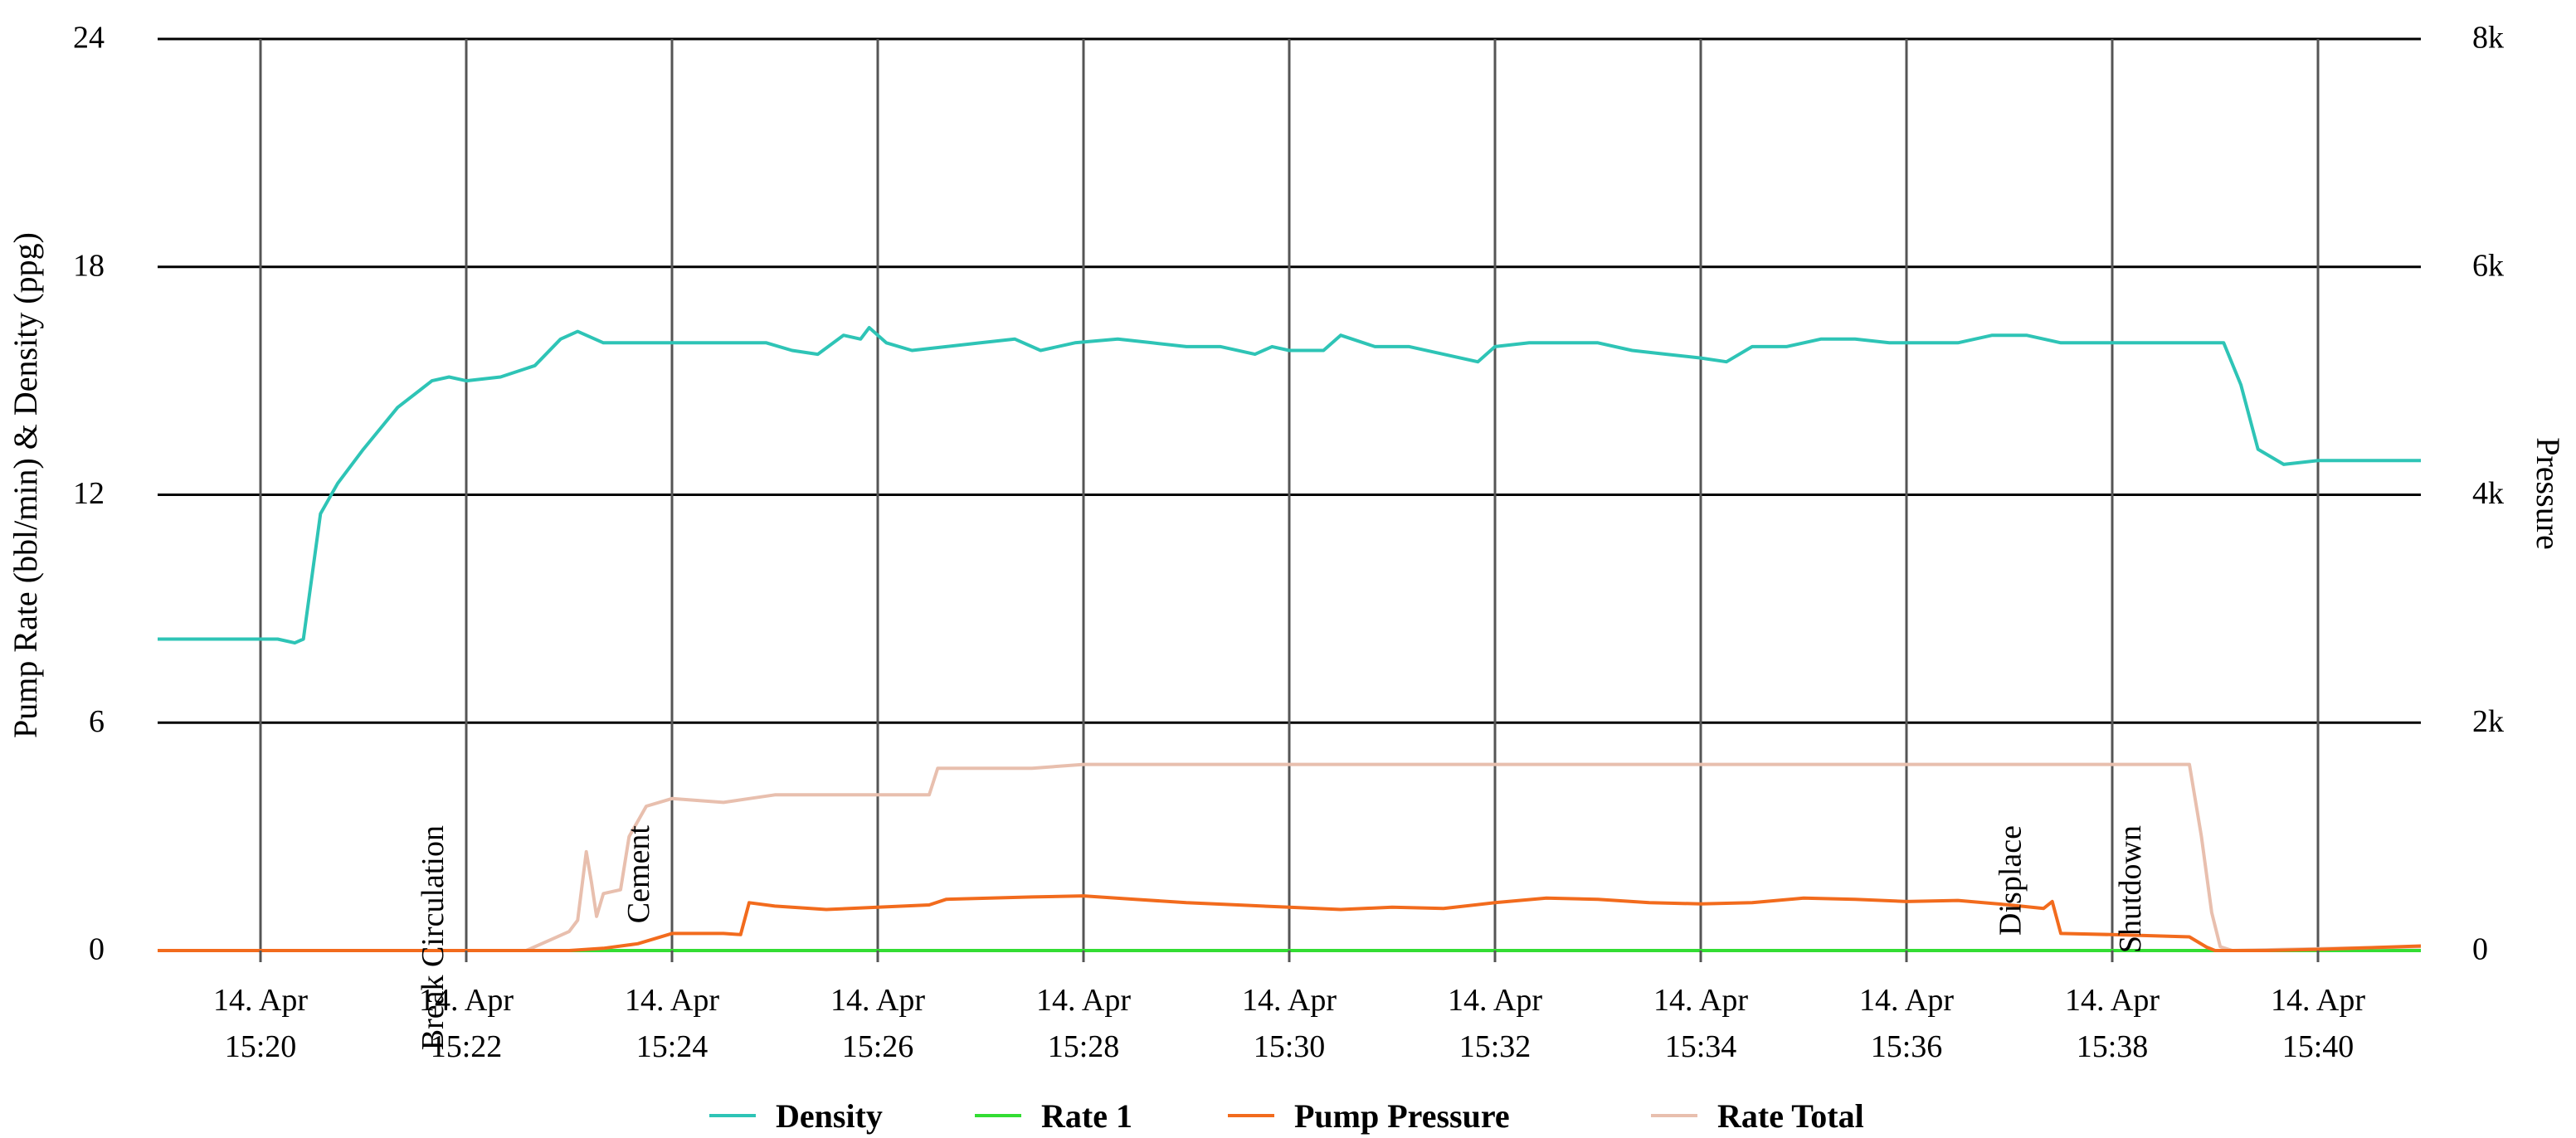 The height and width of the screenshot is (1138, 2576). Describe the element at coordinates (1290, 1046) in the screenshot. I see `x-tick-label-time: 15:30` at that location.